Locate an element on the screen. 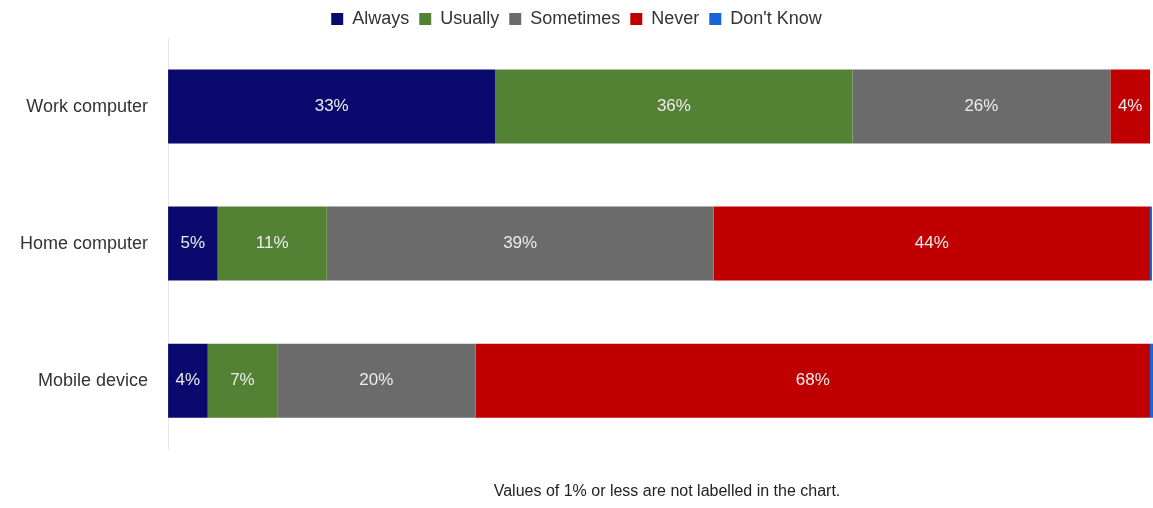 This screenshot has width=1153, height=508. legend-label: Sometimes is located at coordinates (575, 17).